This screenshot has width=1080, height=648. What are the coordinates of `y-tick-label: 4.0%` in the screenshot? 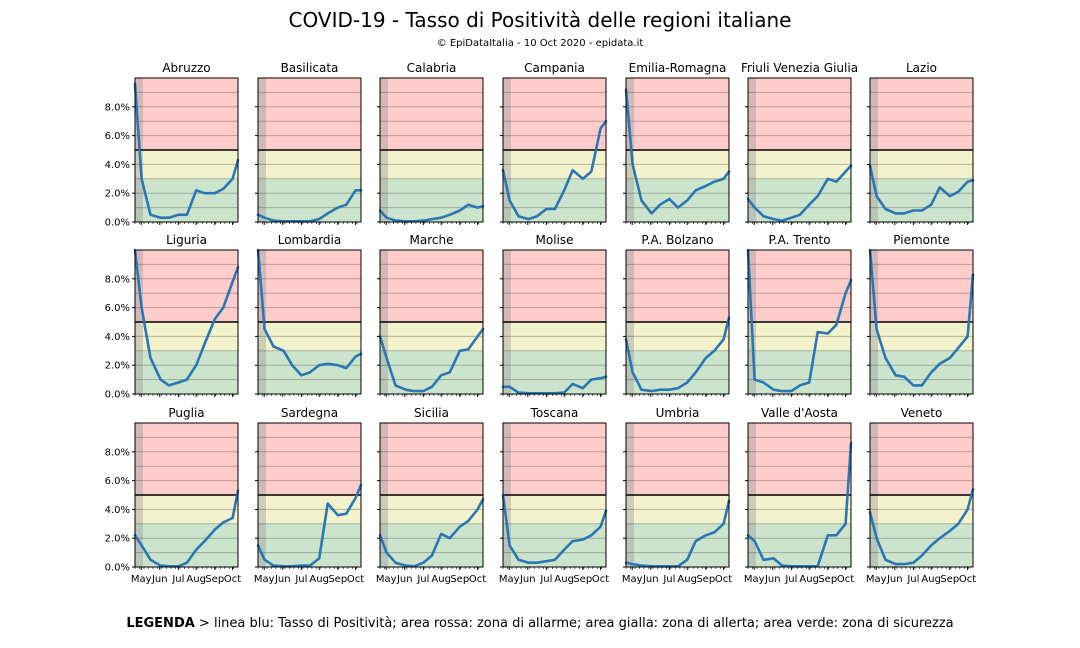 It's located at (117, 165).